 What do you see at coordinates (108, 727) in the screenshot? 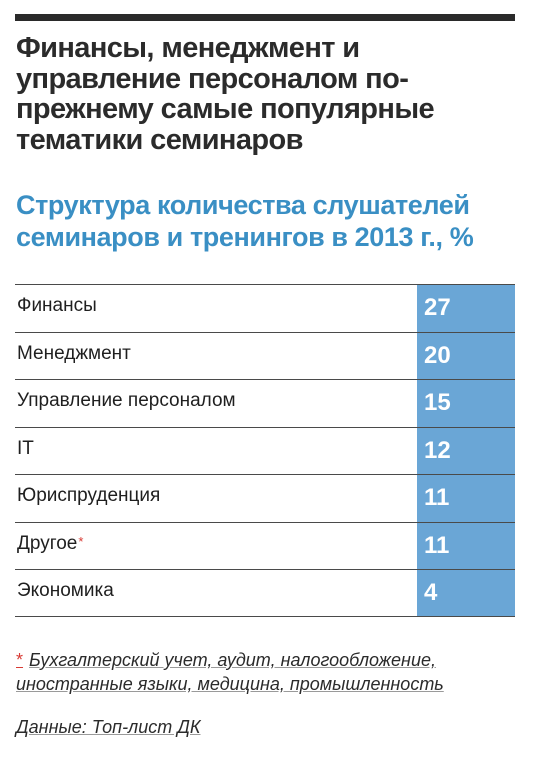
I see `source-note: Данные: Топ-лист ДК` at bounding box center [108, 727].